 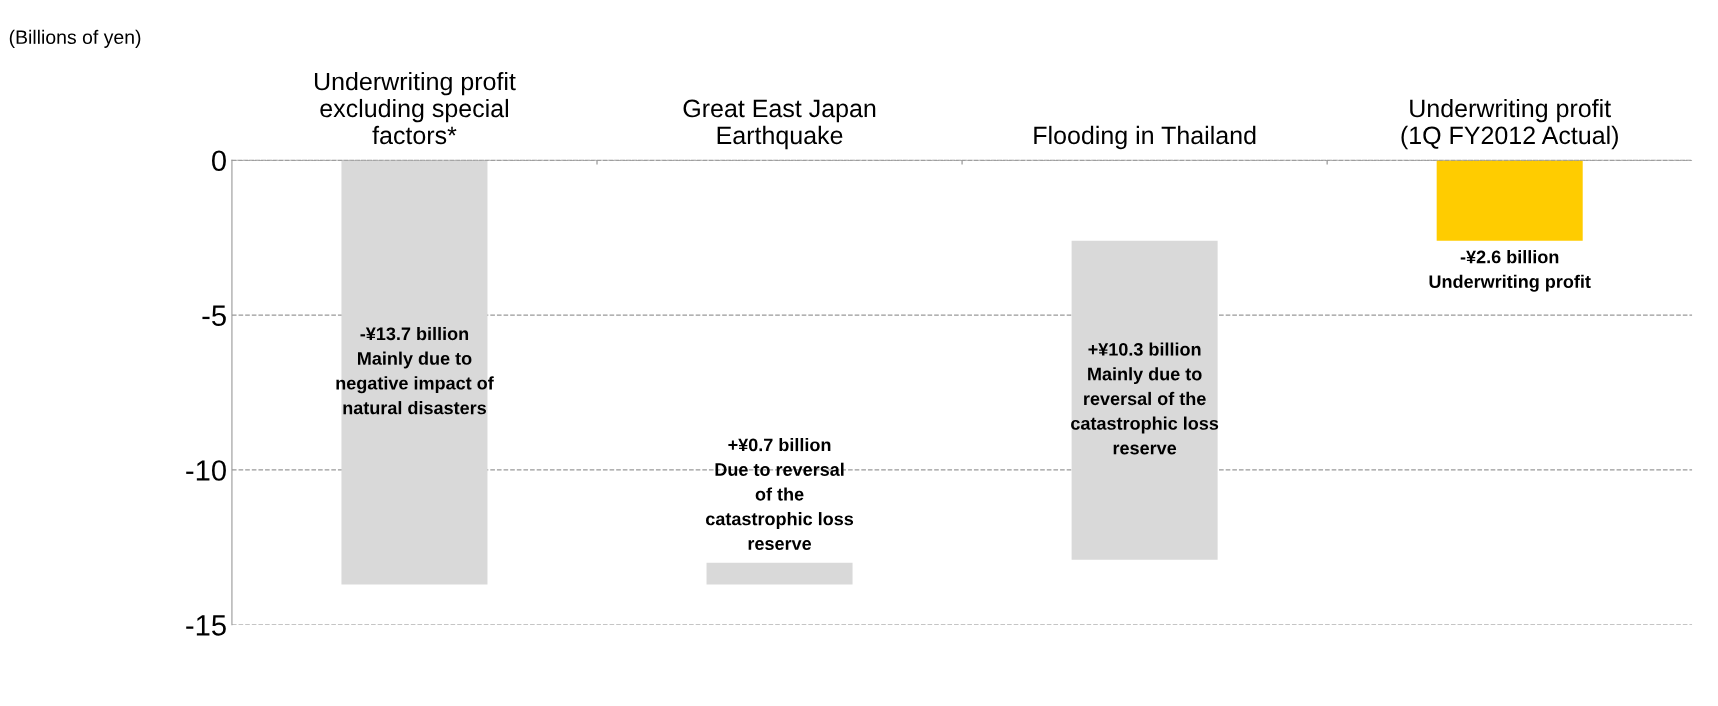 What do you see at coordinates (75, 38) in the screenshot?
I see `y-axis-title: (Billions of yen)` at bounding box center [75, 38].